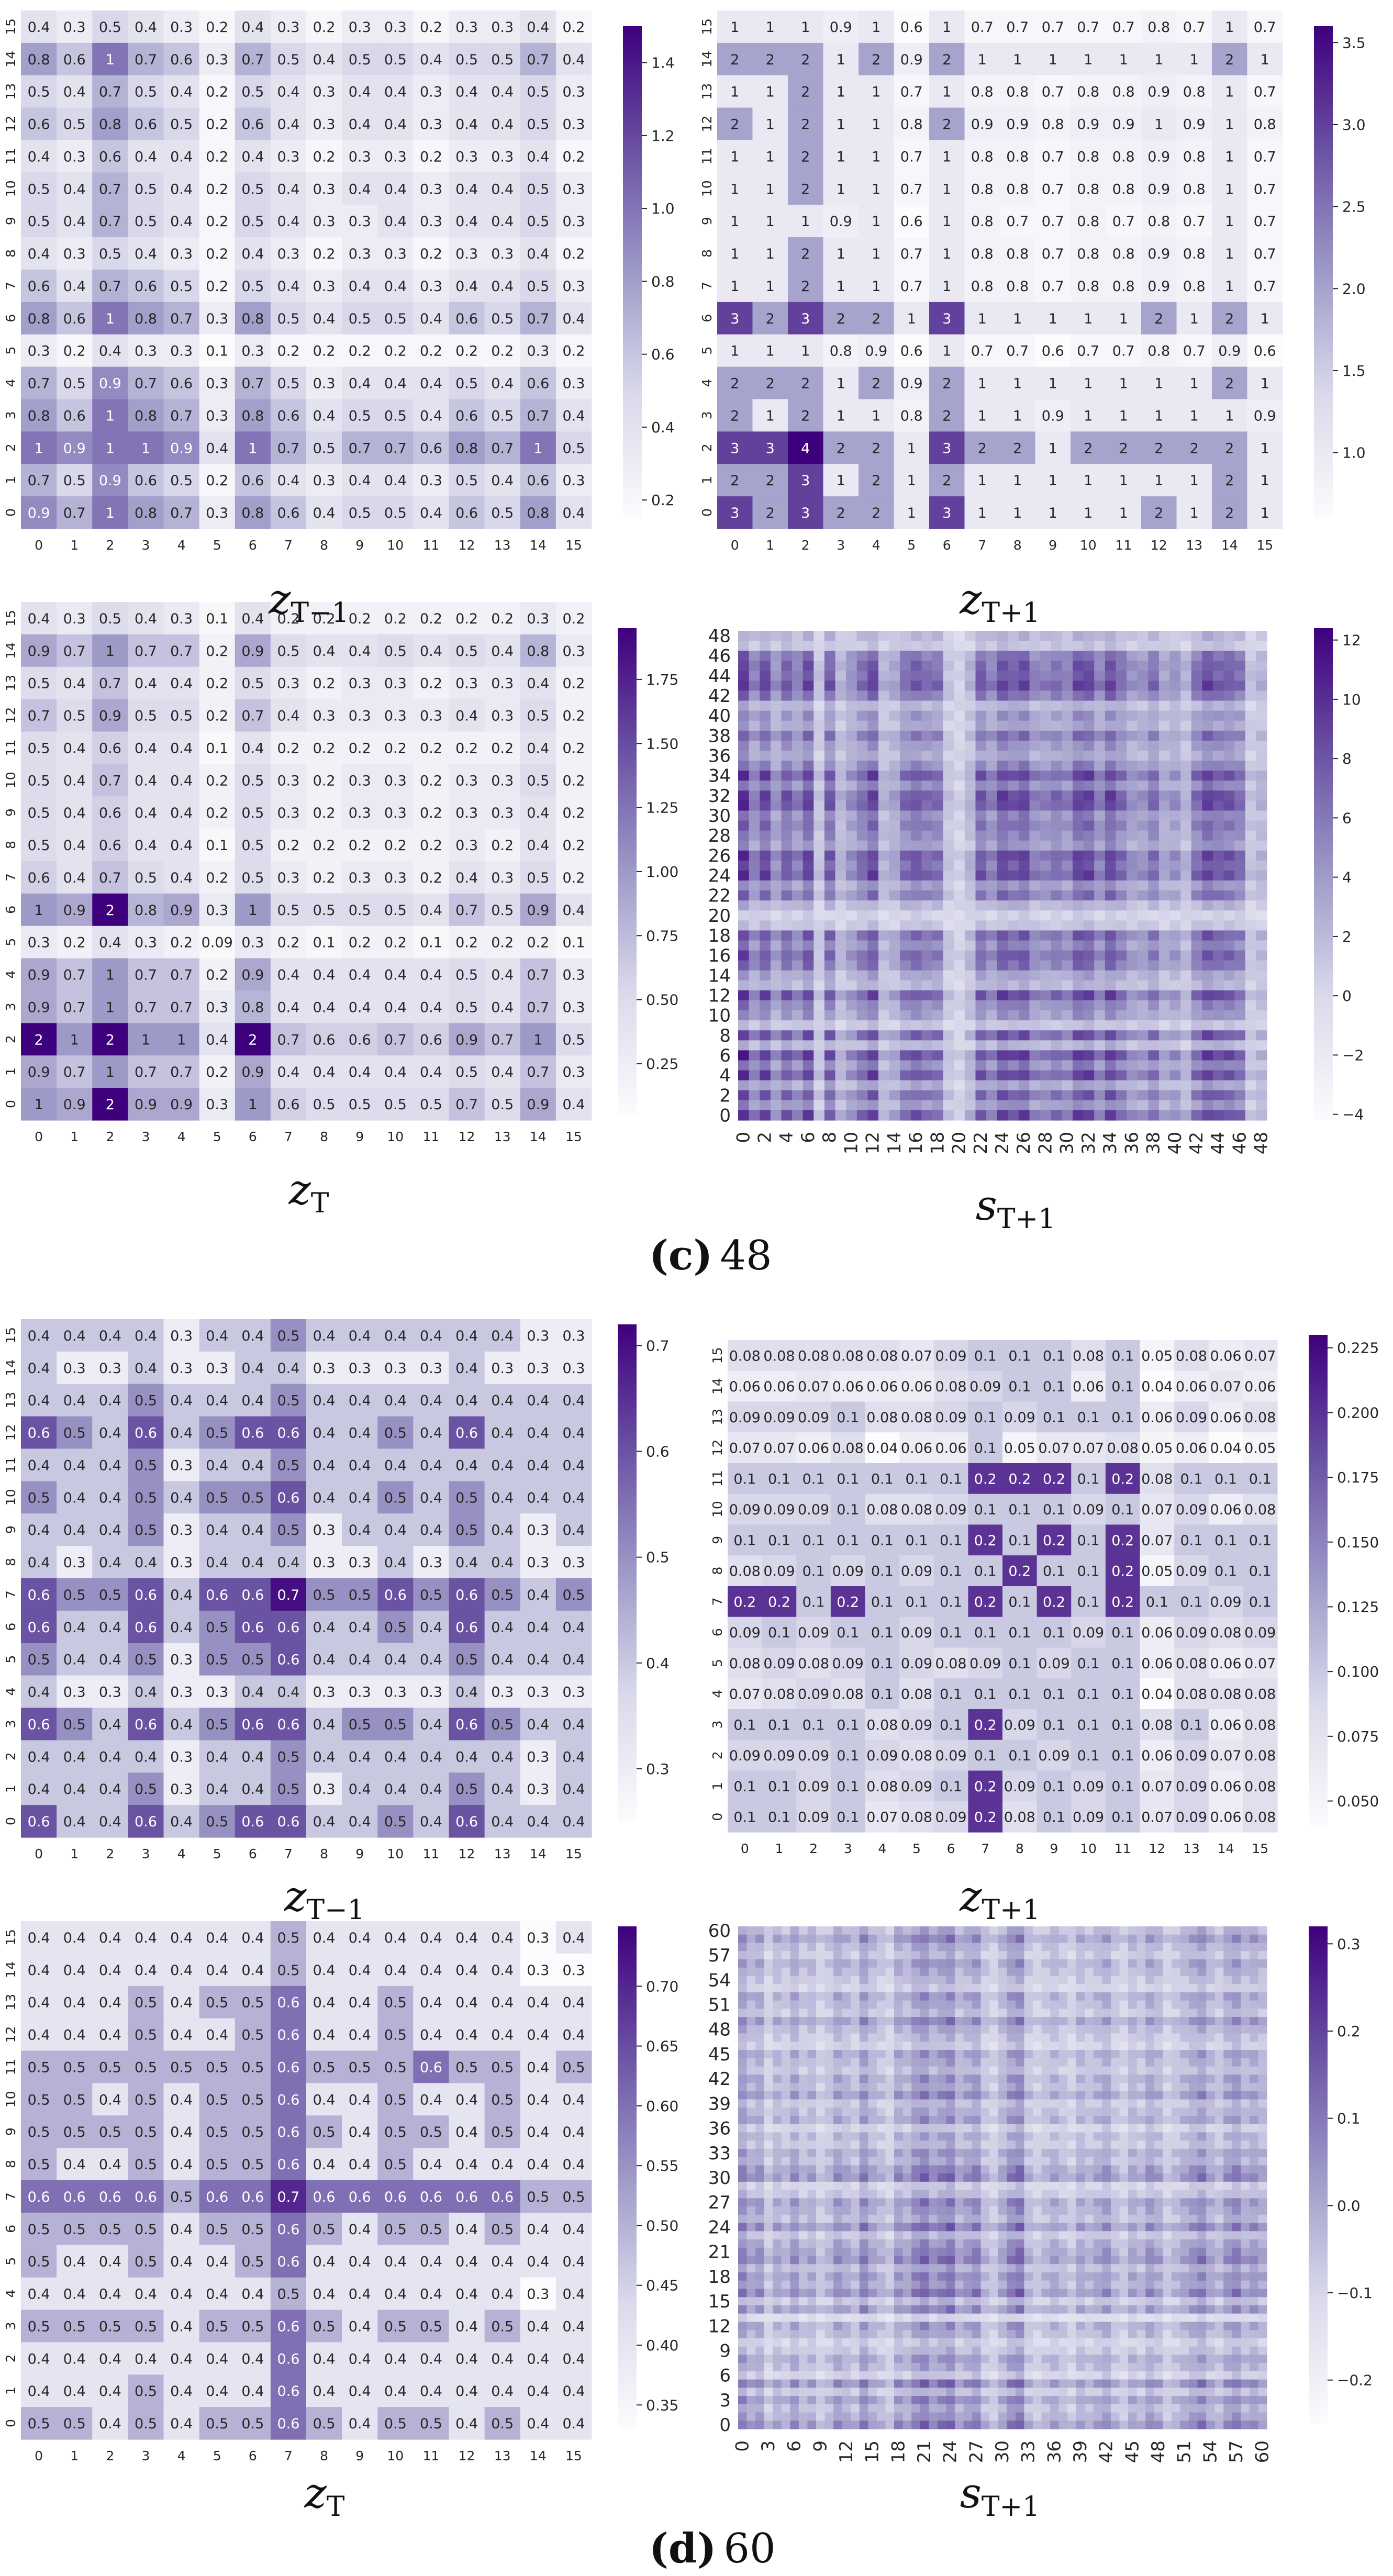 The height and width of the screenshot is (2576, 1393). Describe the element at coordinates (10, 512) in the screenshot. I see `y-tick-label: 0` at that location.